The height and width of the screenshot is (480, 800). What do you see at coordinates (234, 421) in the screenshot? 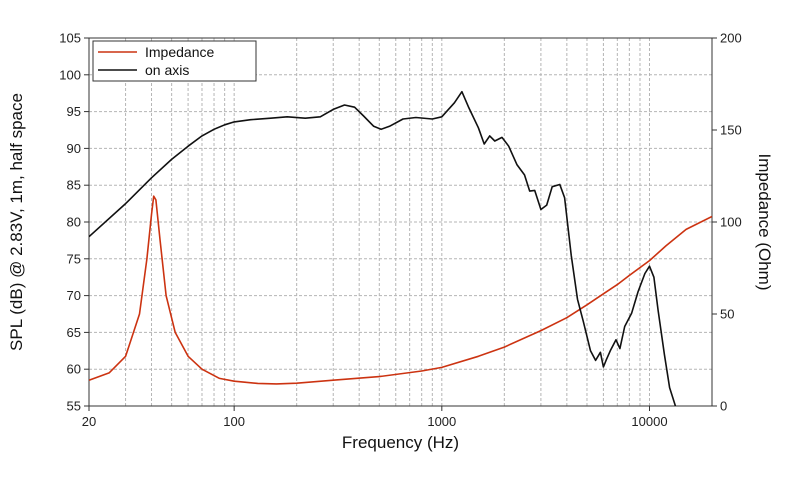
I see `x-tick-label: 100` at bounding box center [234, 421].